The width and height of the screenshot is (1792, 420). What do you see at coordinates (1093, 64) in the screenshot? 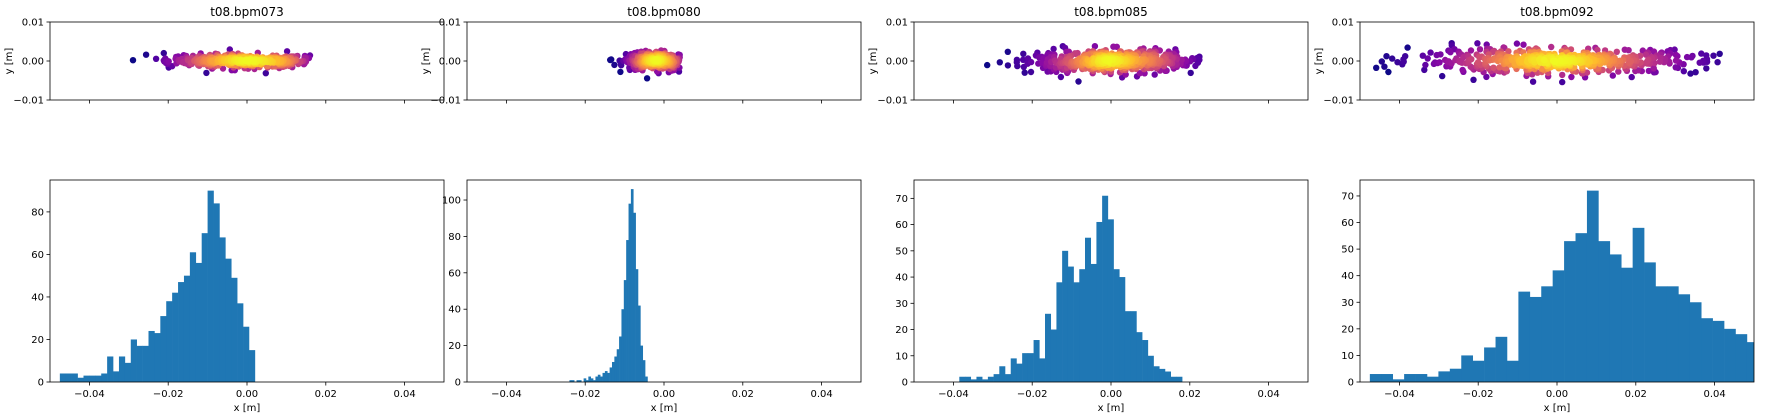
I see `scatter-points` at bounding box center [1093, 64].